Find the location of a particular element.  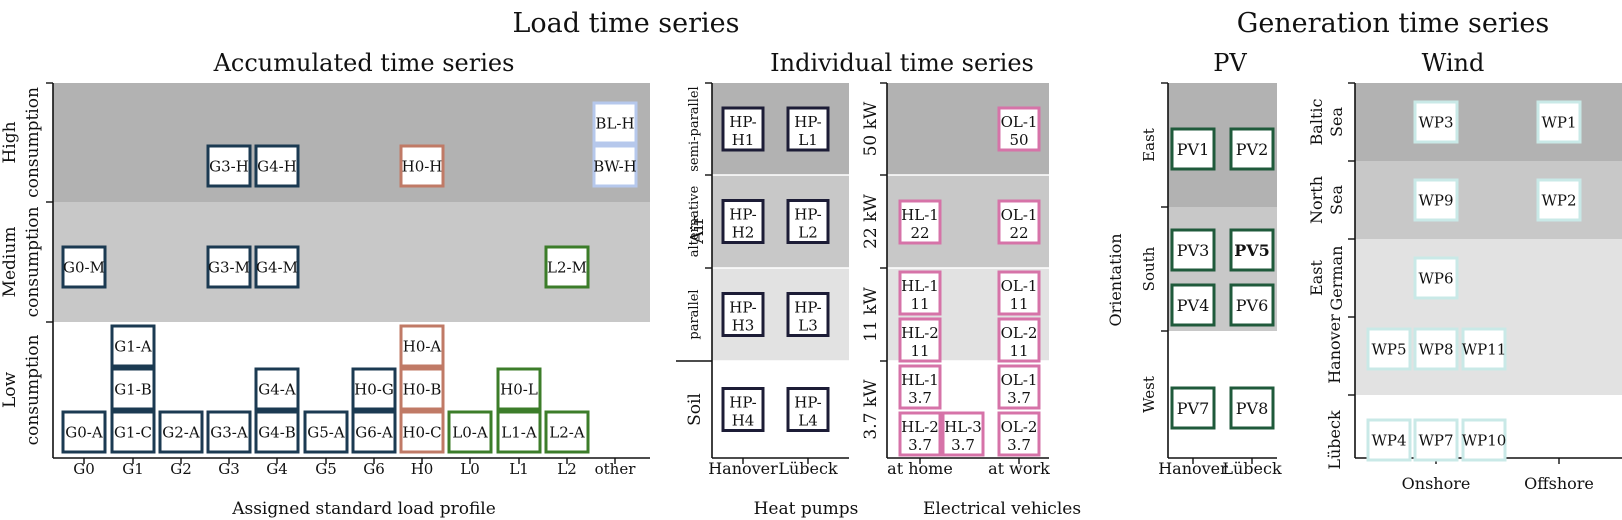

pv-box-PV7-frame is located at coordinates (1193, 408).